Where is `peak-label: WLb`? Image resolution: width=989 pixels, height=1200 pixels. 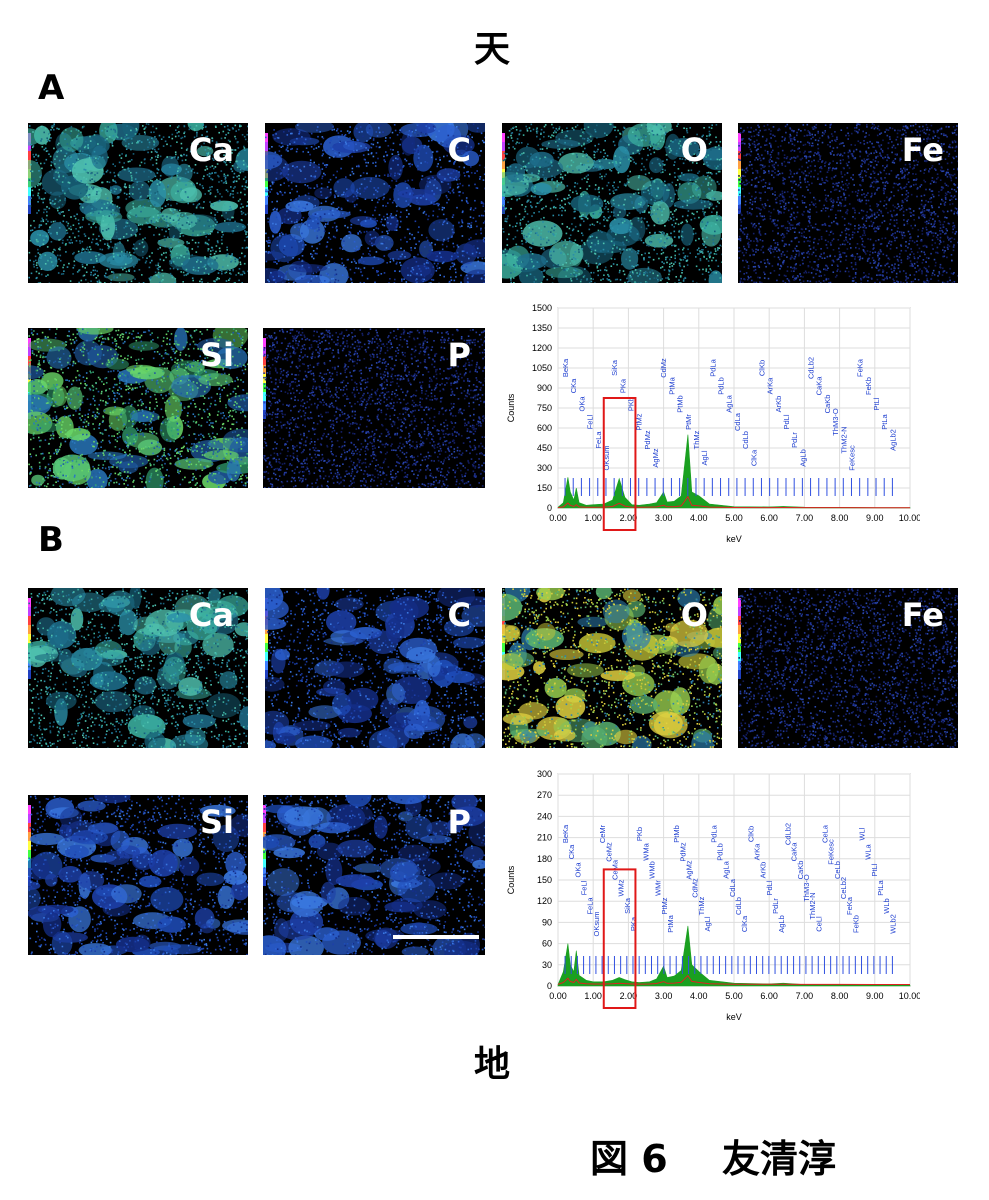
peak-label: WLb is located at coordinates (886, 905).